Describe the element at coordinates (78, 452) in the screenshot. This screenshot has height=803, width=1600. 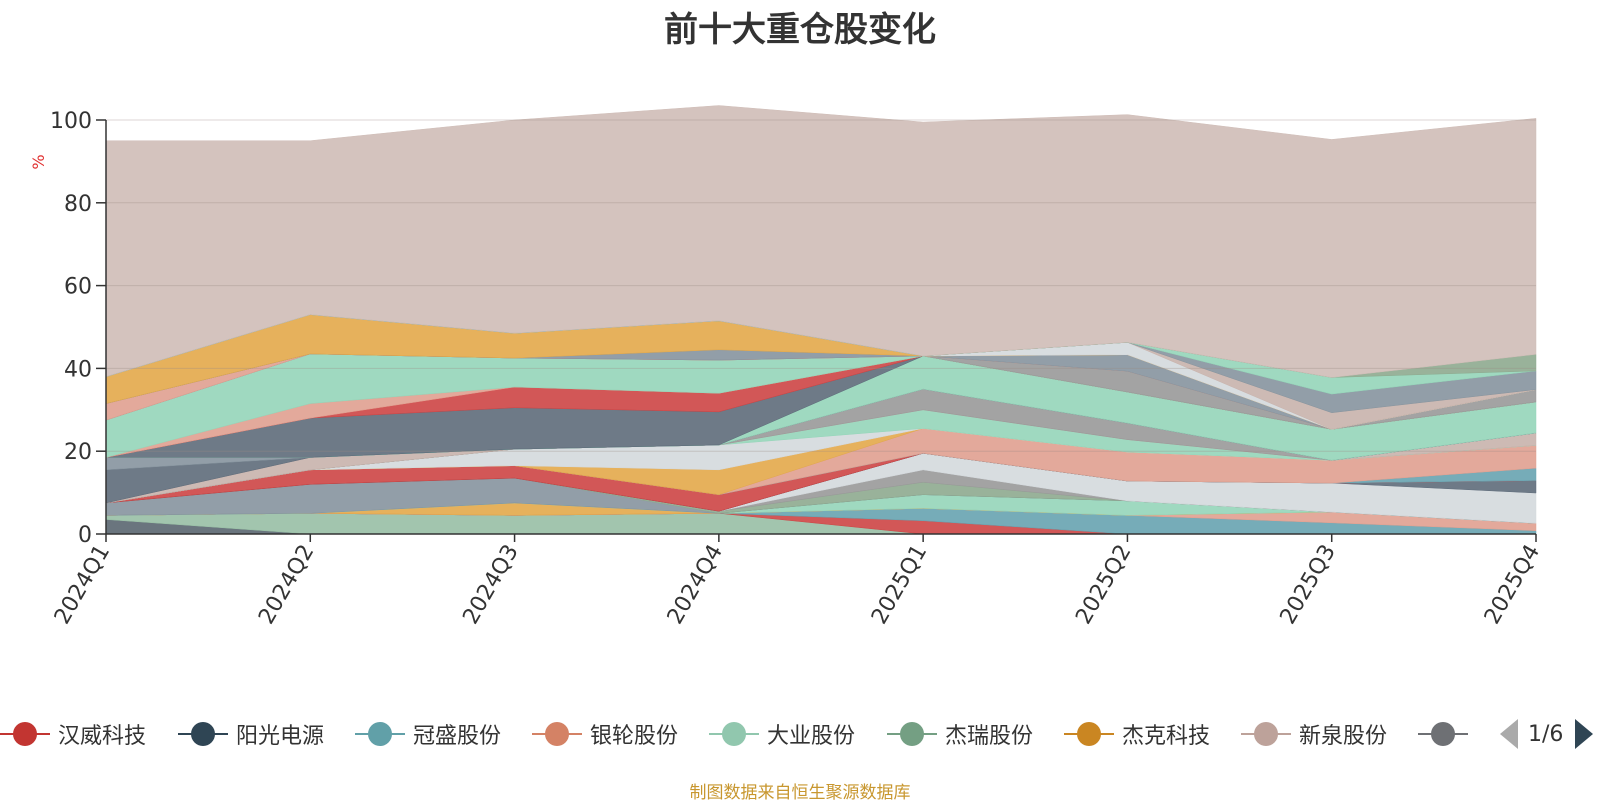
I see `y-tick-label: 20` at that location.